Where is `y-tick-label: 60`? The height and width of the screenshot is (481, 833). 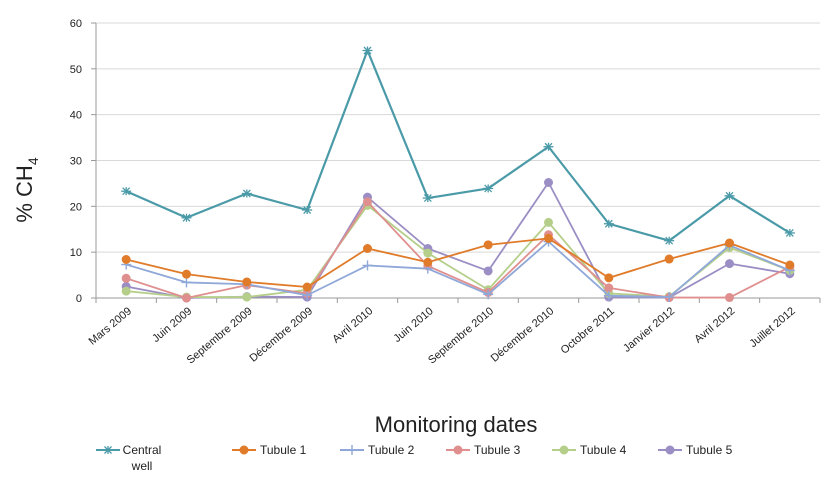
y-tick-label: 60 is located at coordinates (76, 24).